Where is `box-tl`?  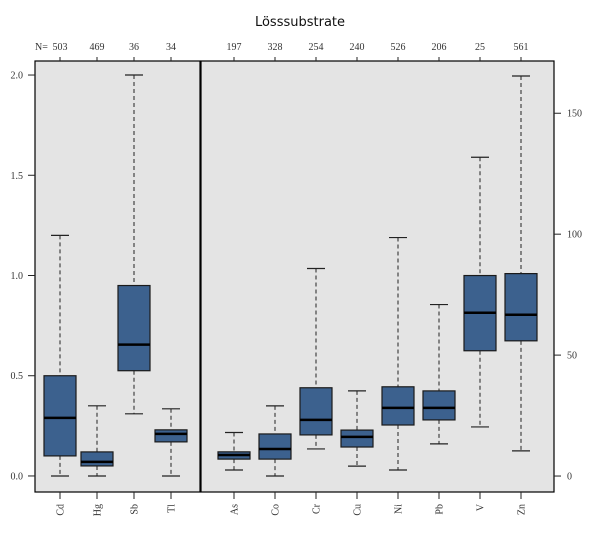 box-tl is located at coordinates (171, 442).